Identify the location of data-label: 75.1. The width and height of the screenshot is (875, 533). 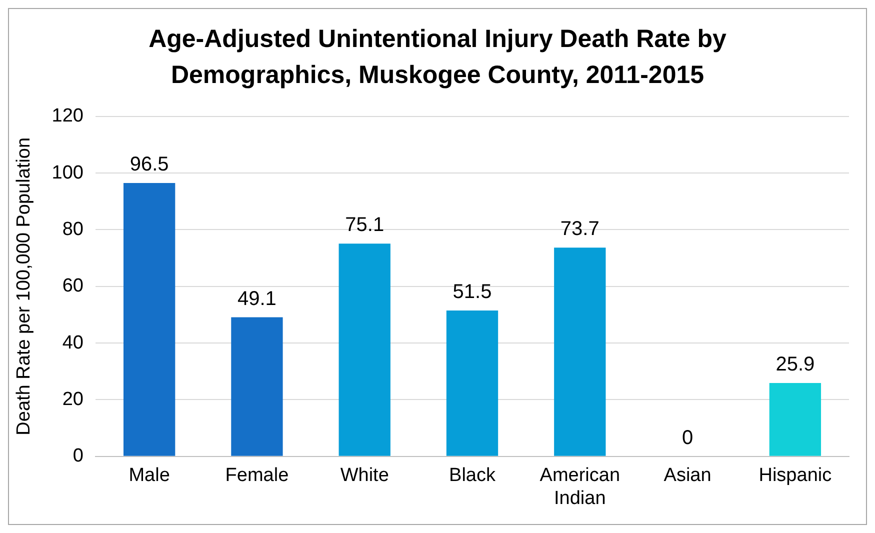
(364, 225).